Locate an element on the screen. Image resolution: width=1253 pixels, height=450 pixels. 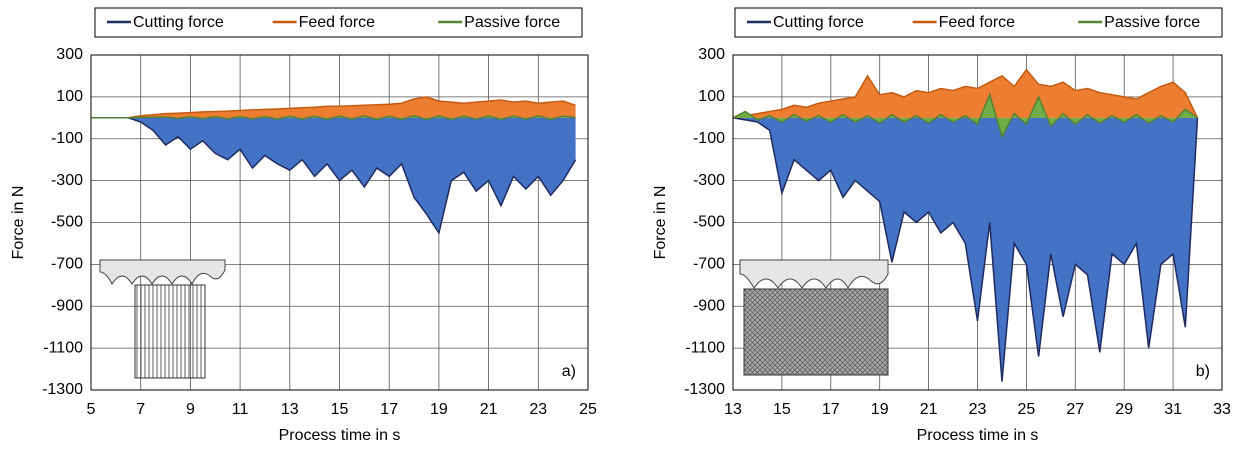
inset-illustration-b is located at coordinates (814, 317).